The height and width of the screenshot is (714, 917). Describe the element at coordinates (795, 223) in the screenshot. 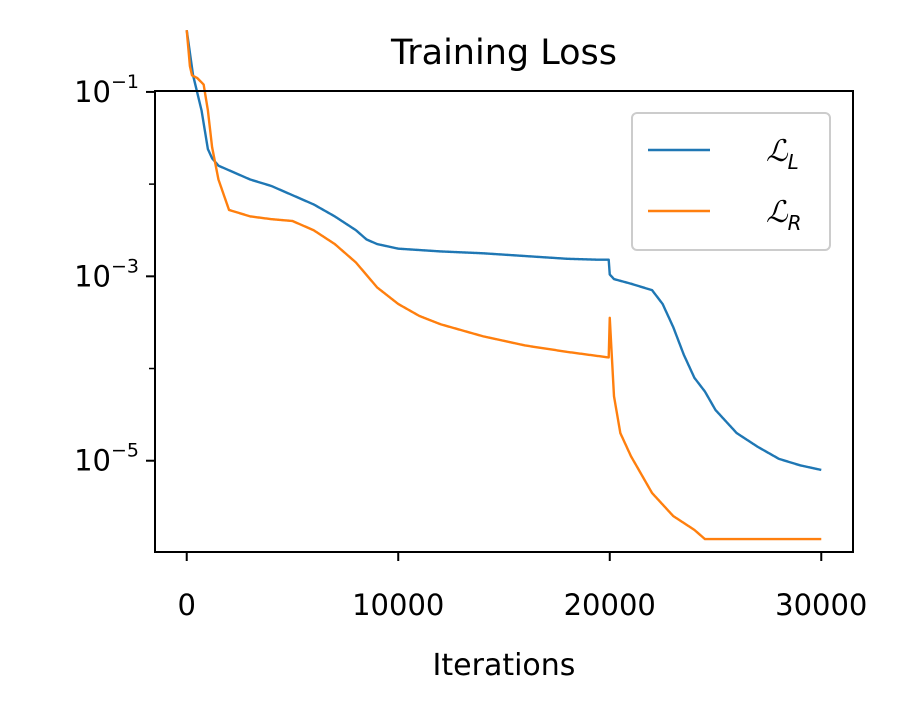

I see `legend-label-sub: R` at that location.